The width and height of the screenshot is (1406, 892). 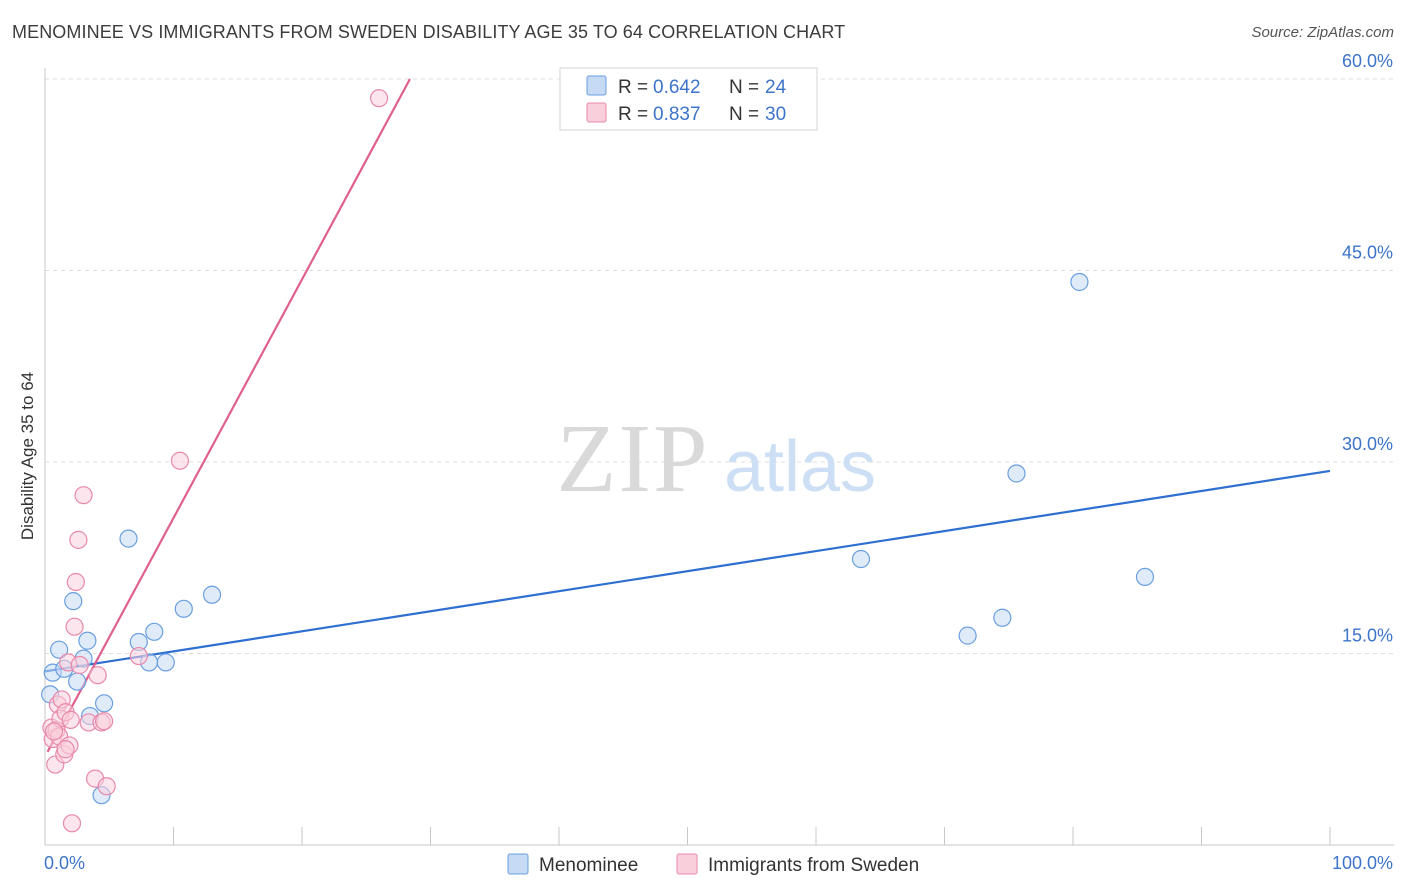 What do you see at coordinates (1367, 61) in the screenshot?
I see `y-tick-label-60: 60.0%` at bounding box center [1367, 61].